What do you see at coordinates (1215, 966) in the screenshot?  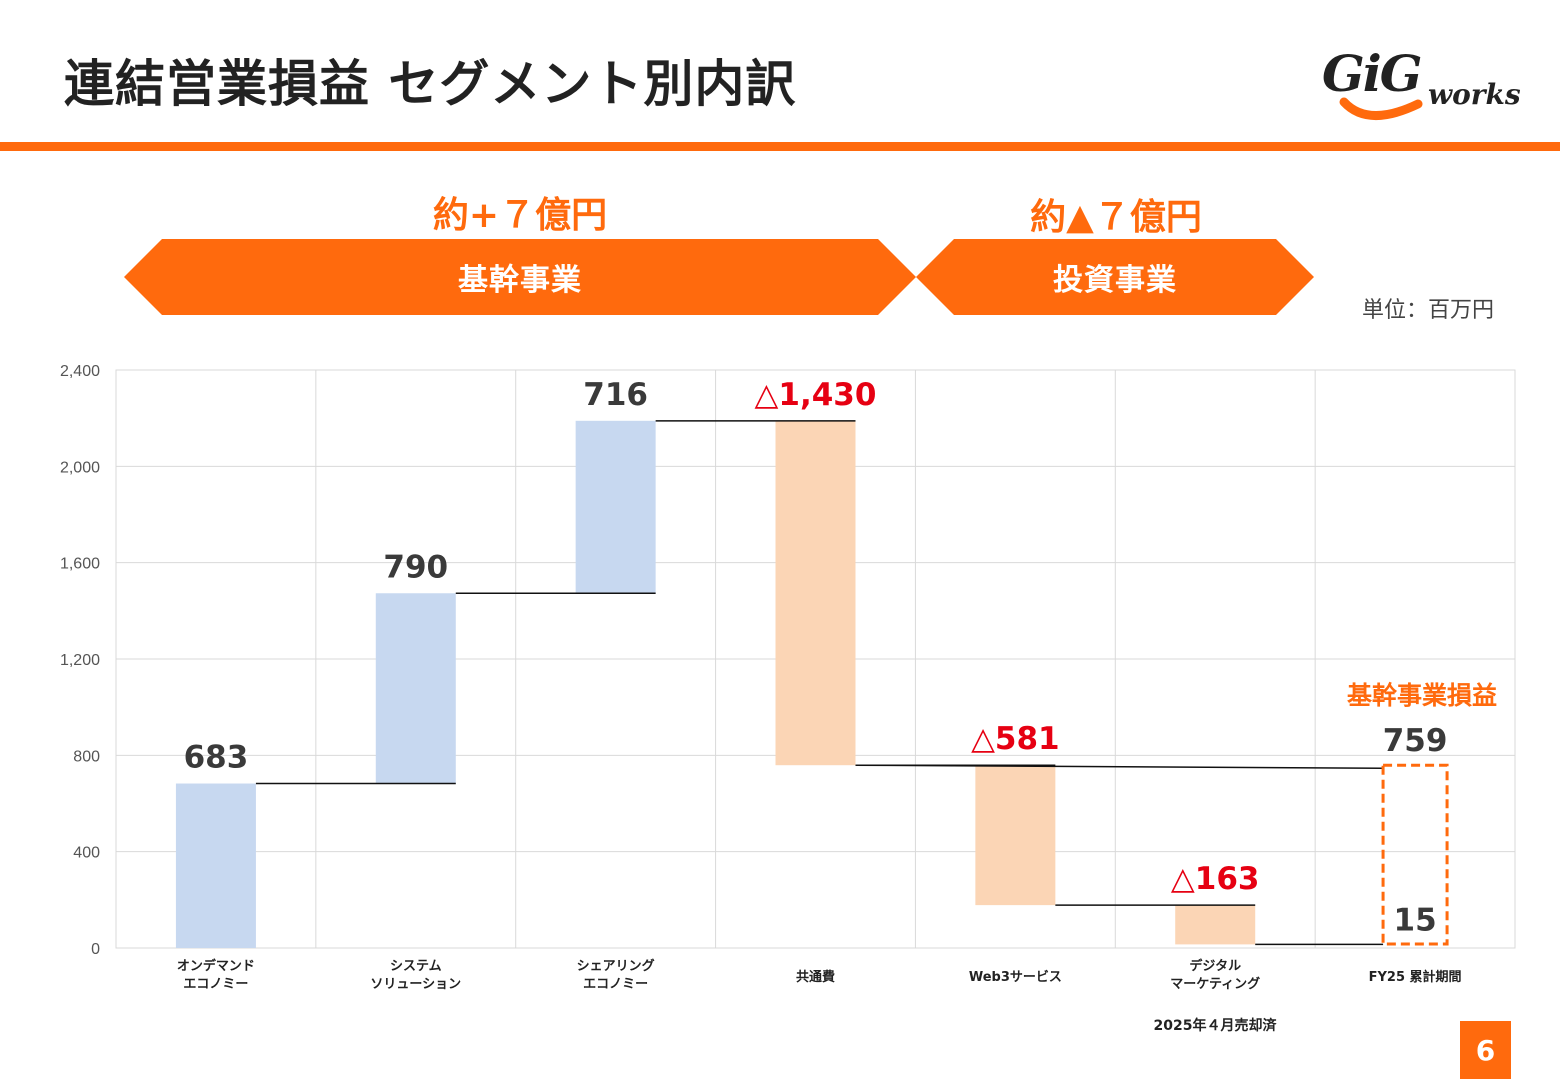 I see `category-label: デジタル` at bounding box center [1215, 966].